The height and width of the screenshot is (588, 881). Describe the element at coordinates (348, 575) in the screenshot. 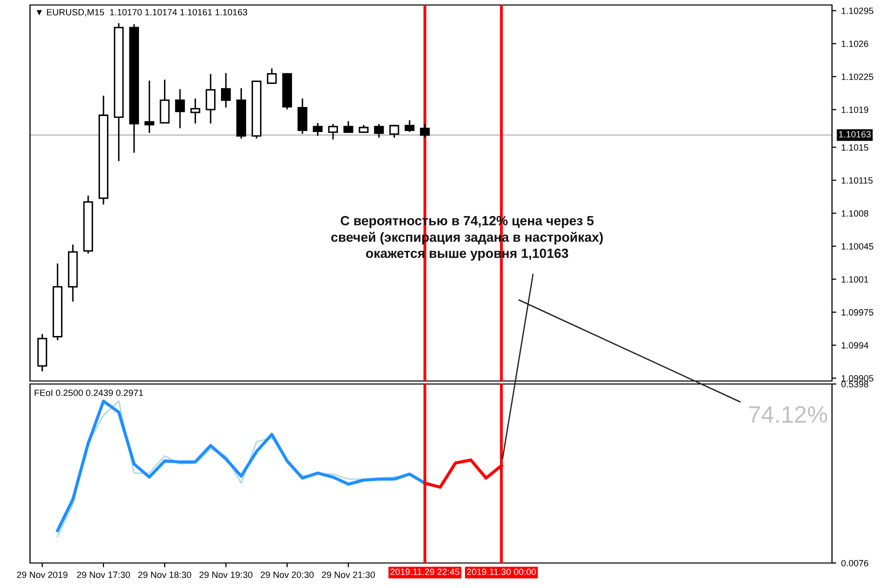

I see `x-tick-label: 29 Nov 21:30` at that location.